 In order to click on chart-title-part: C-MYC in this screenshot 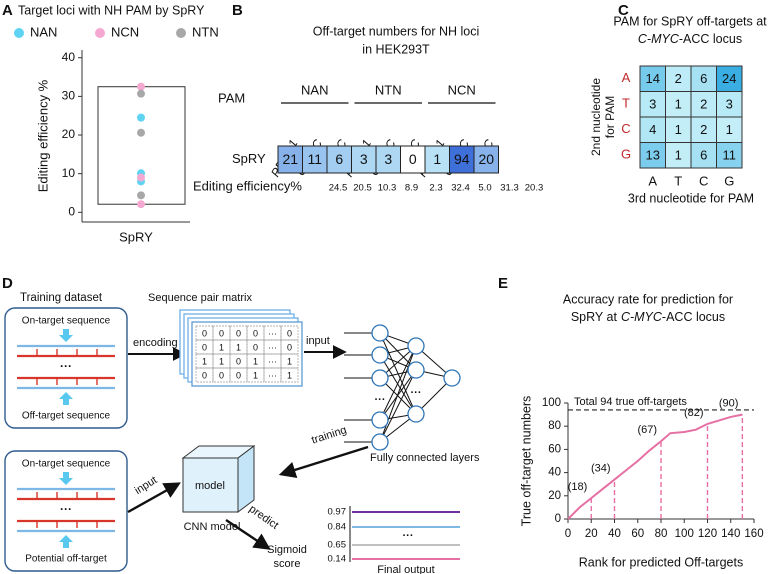, I will do `click(642, 317)`.